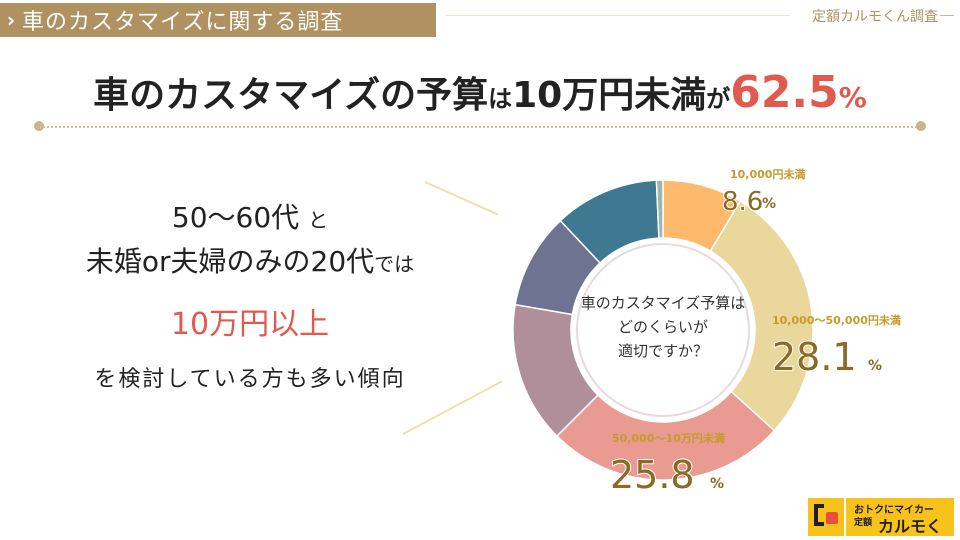  I want to click on finding-line2: 未婚or夫婦のみの20代では, so click(250, 263).